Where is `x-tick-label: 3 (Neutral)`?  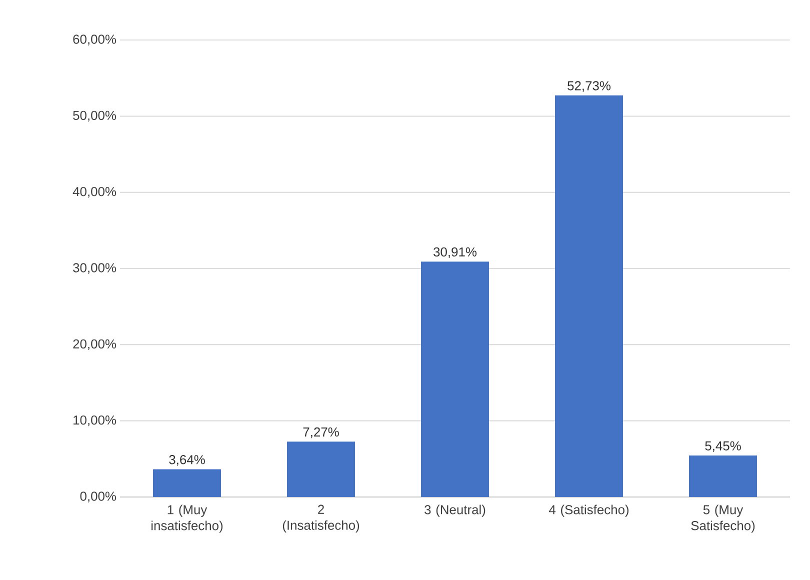
x-tick-label: 3 (Neutral) is located at coordinates (455, 510).